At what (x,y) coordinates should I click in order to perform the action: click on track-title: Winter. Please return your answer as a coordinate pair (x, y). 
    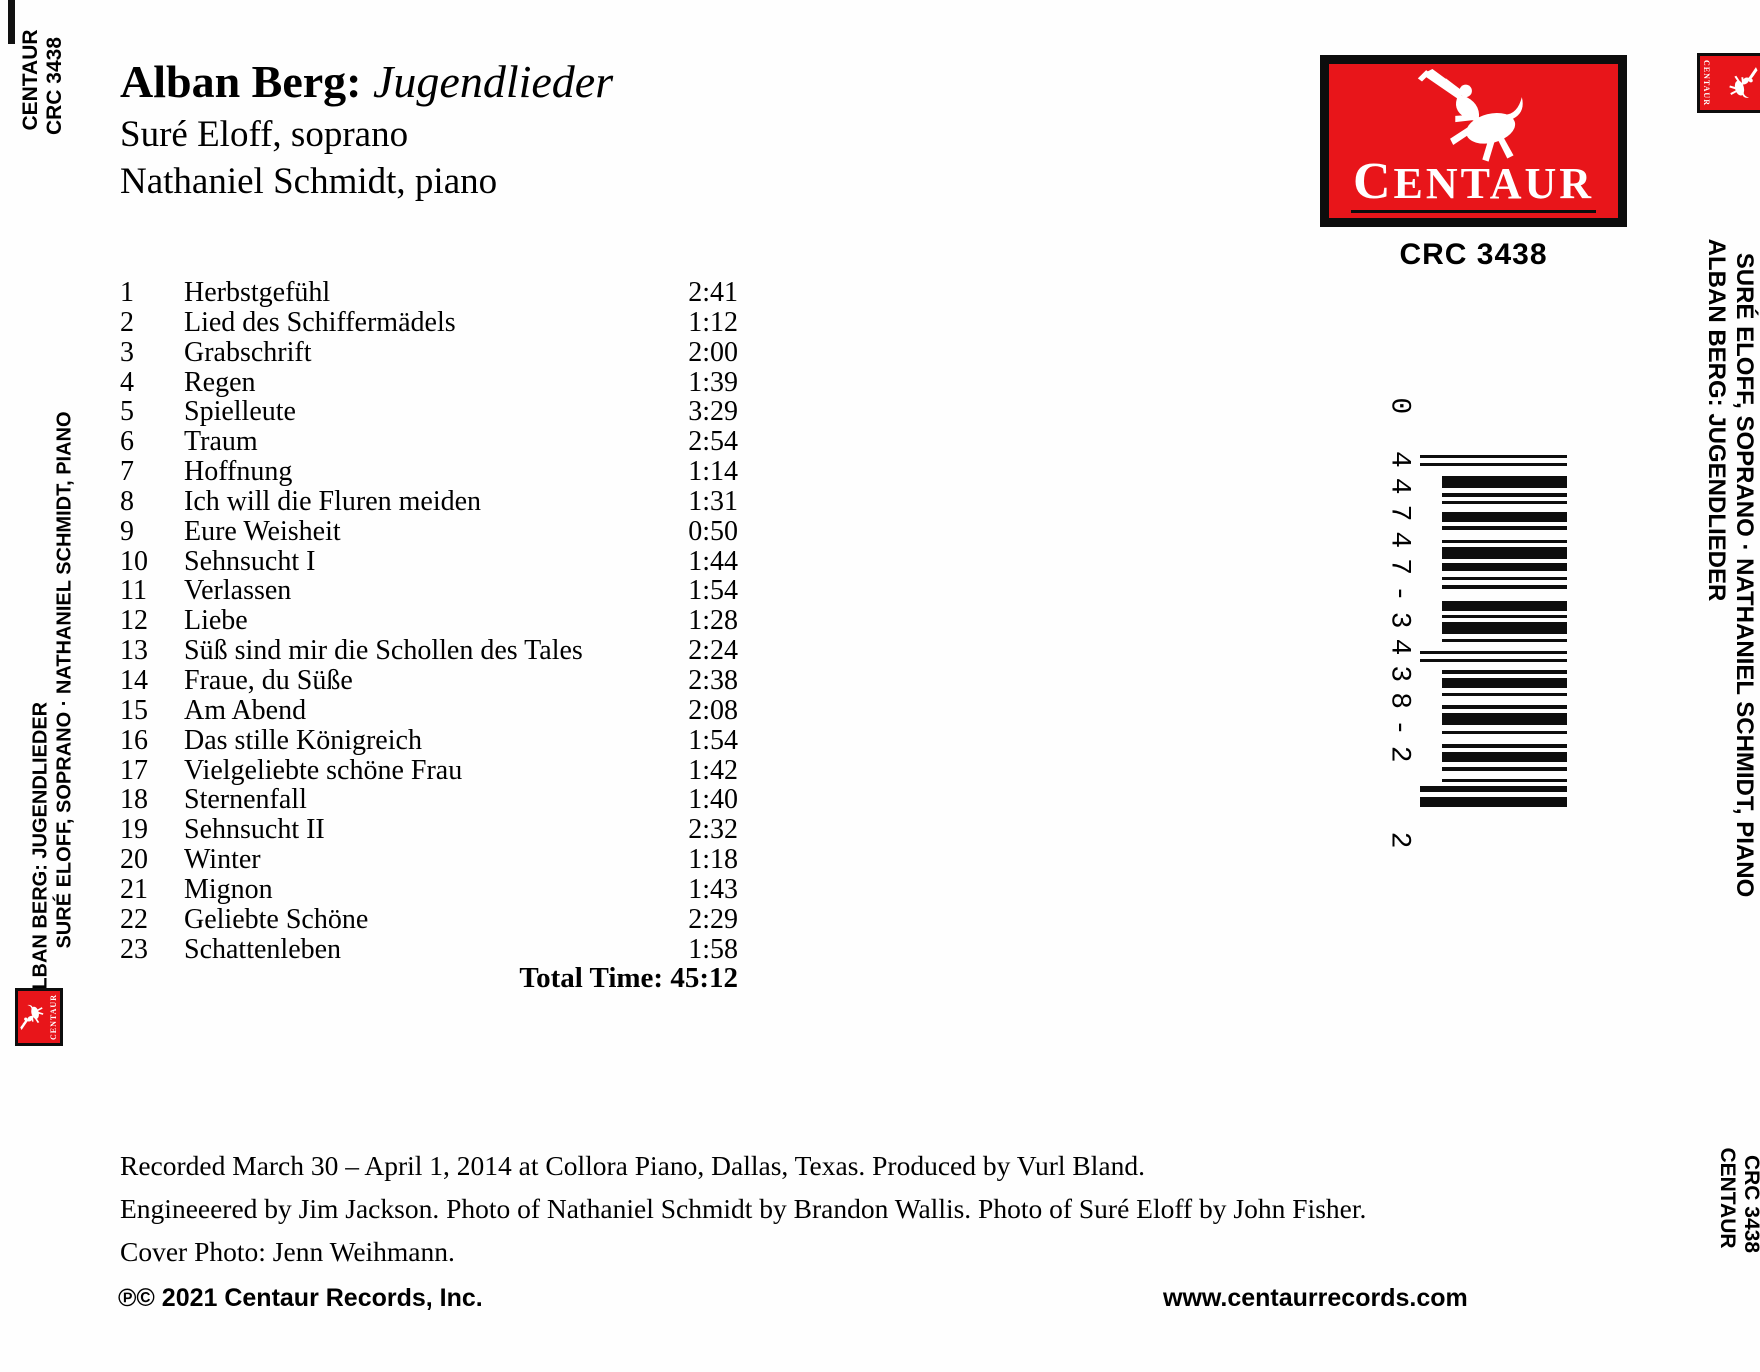
    Looking at the image, I should click on (222, 860).